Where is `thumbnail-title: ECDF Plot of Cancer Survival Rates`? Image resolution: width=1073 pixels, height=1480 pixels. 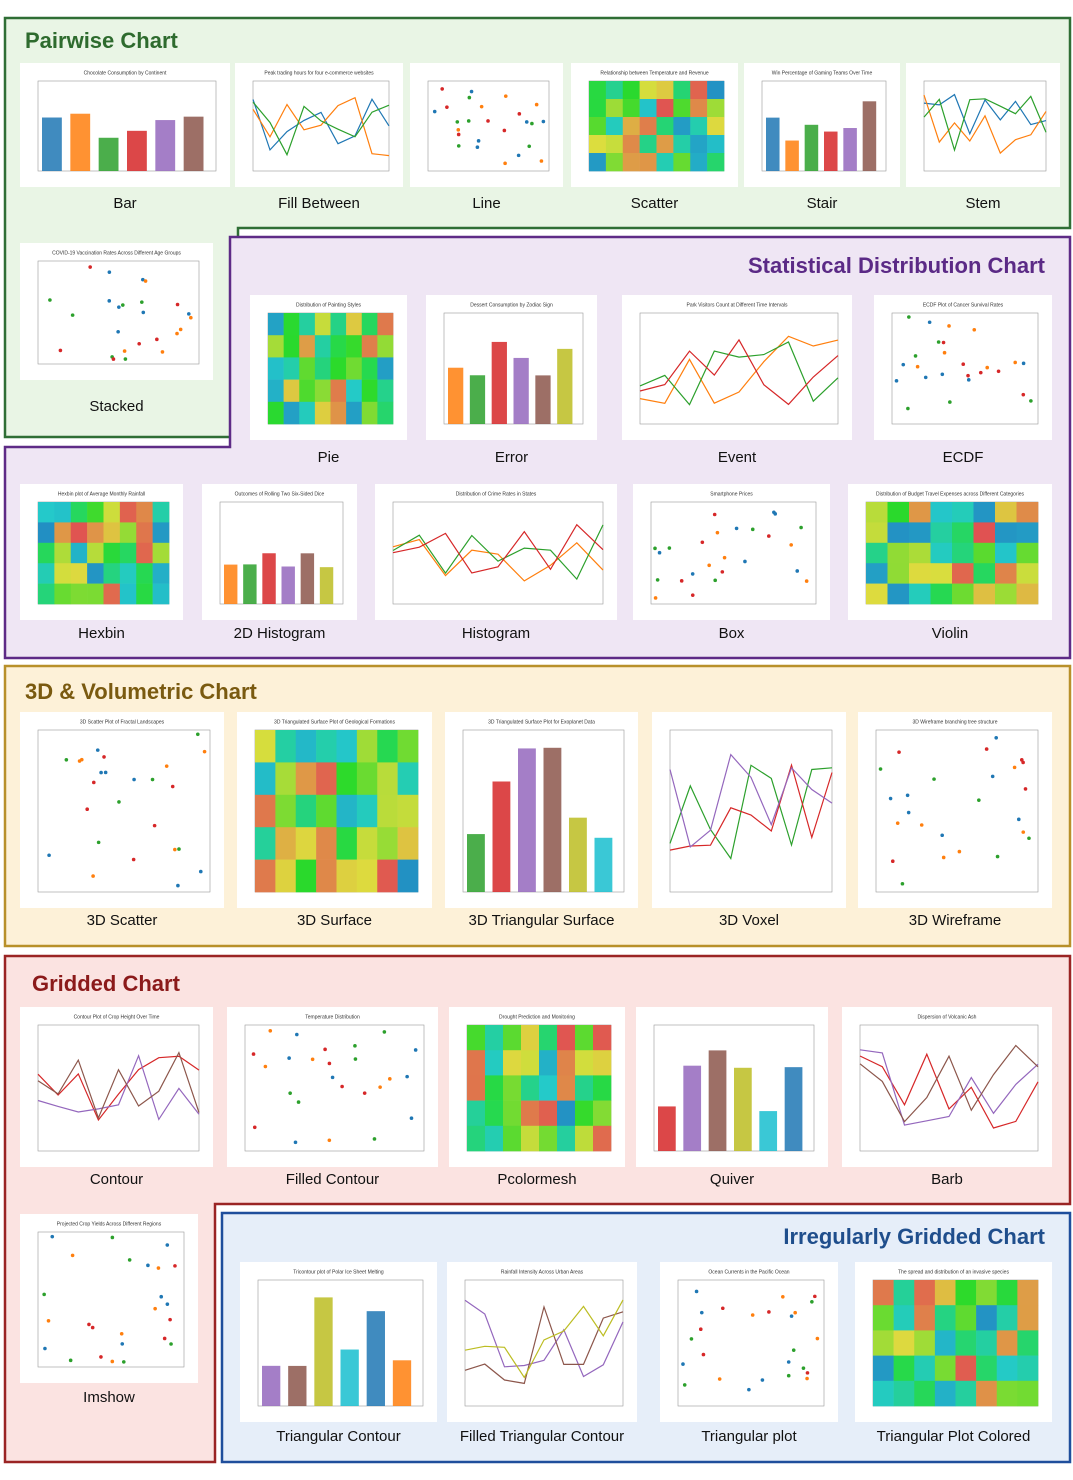 thumbnail-title: ECDF Plot of Cancer Survival Rates is located at coordinates (963, 305).